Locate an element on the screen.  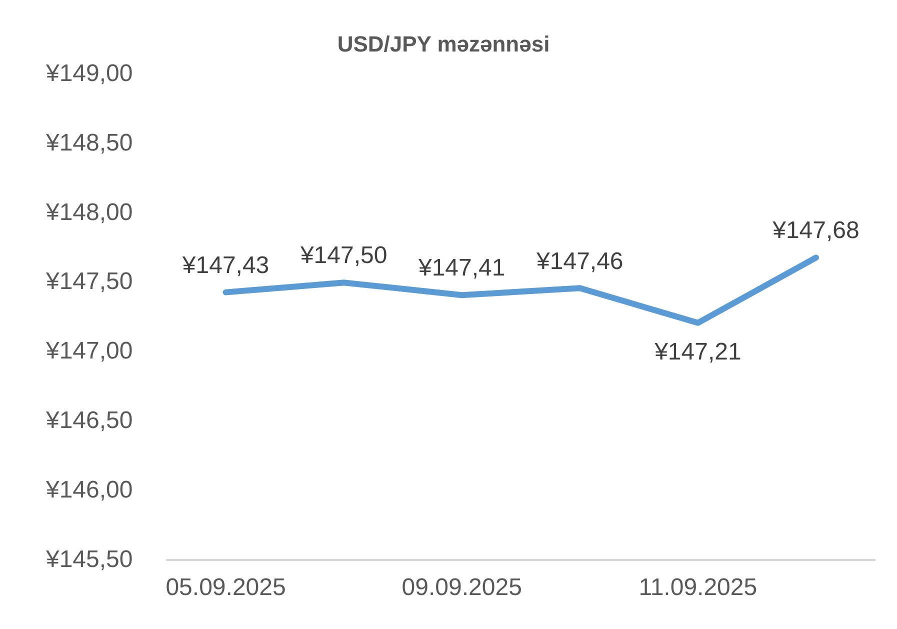
y-tick-label: ¥146,00 is located at coordinates (88, 490).